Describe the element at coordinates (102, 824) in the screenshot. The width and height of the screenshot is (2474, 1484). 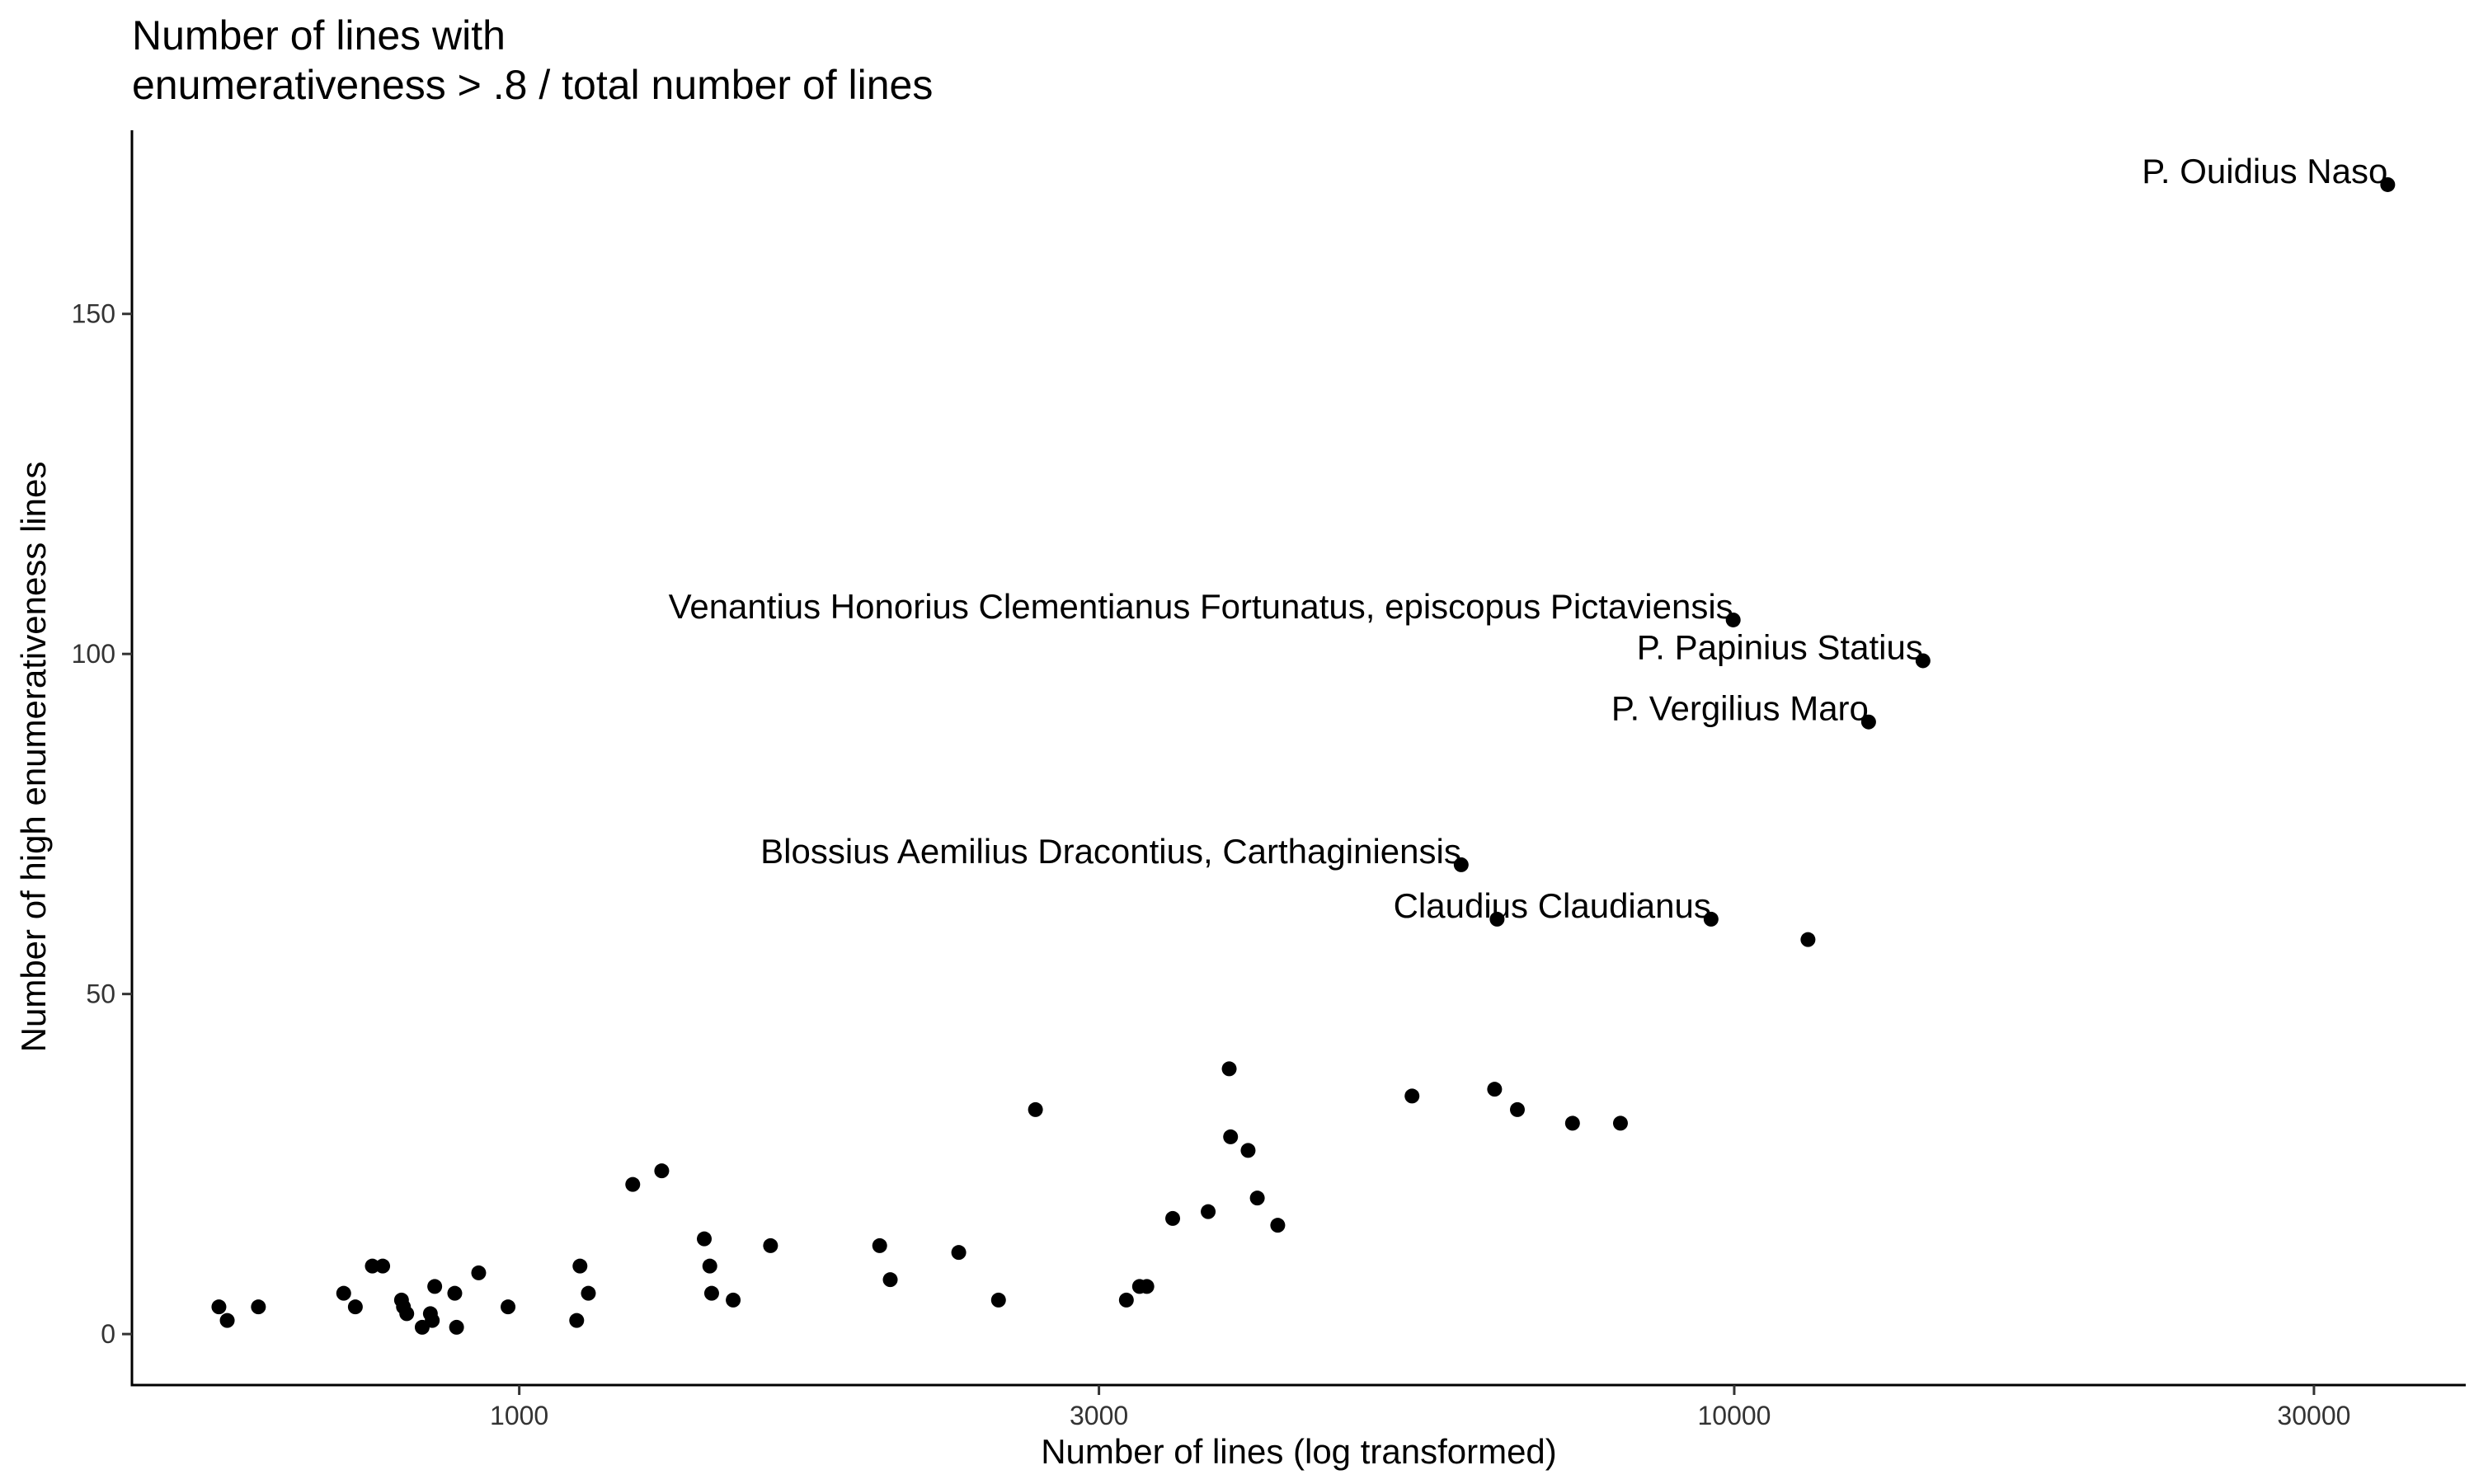
I see `y-ticks: 0 50 100 150` at that location.